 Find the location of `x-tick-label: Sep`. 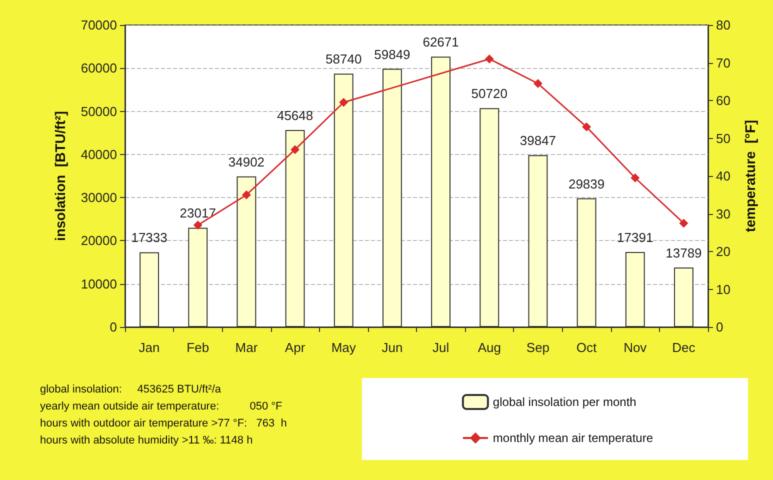

x-tick-label: Sep is located at coordinates (538, 347).